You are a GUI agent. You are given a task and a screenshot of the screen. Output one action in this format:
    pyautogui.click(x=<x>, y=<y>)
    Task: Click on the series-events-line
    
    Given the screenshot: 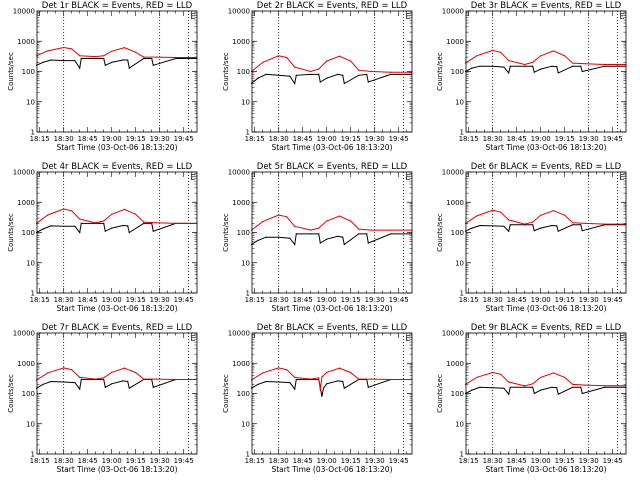 What is the action you would take?
    pyautogui.click(x=116, y=228)
    